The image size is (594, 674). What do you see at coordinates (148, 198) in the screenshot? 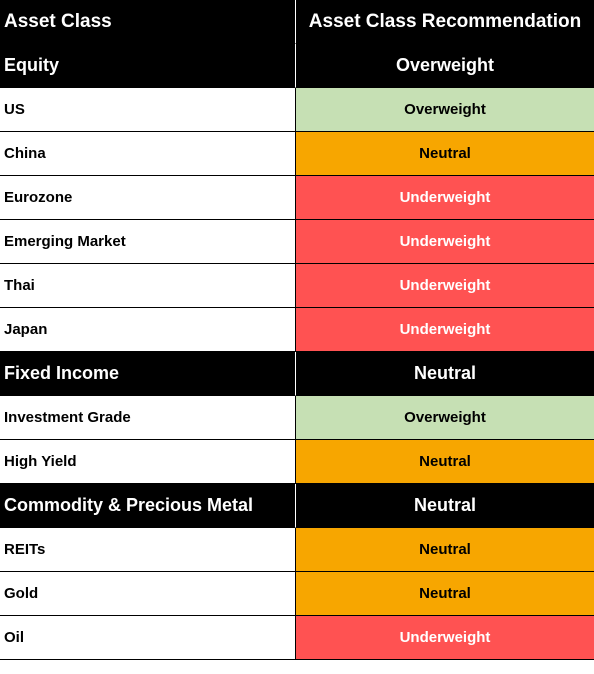
I see `asset-label-eurozone: Eurozone` at bounding box center [148, 198].